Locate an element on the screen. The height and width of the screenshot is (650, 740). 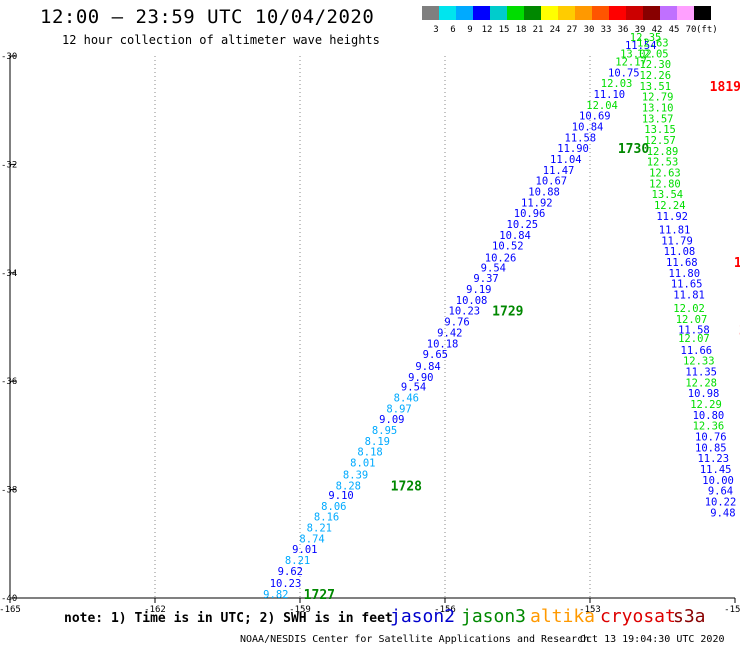
wave-height-value: 12.03 is located at coordinates (617, 84).